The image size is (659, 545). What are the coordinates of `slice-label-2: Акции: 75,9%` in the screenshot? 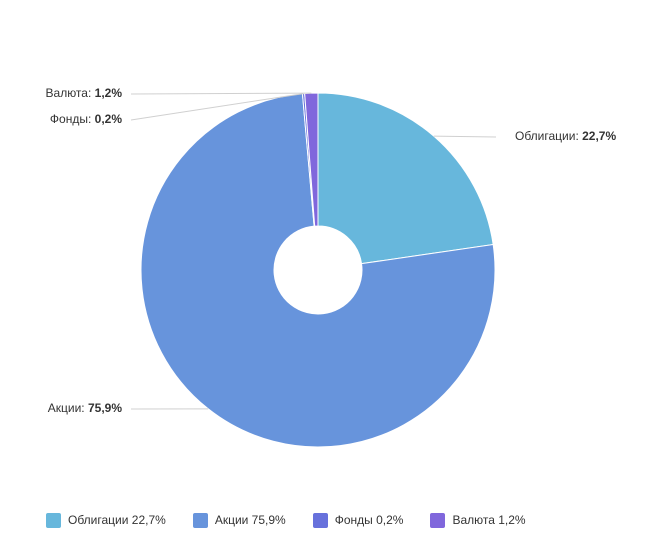 It's located at (85, 408).